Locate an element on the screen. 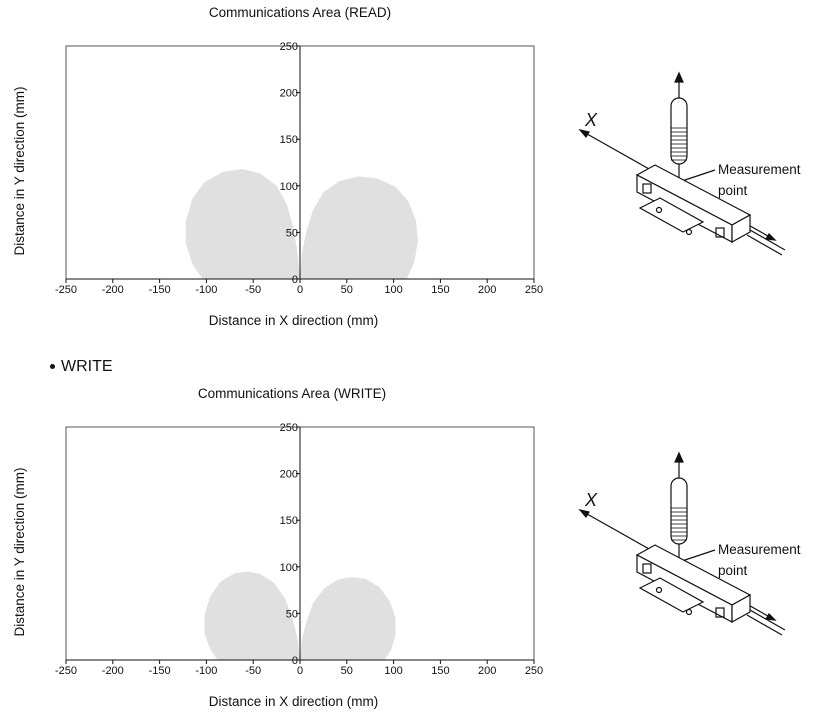 The height and width of the screenshot is (725, 829). x-axis-label-write: Distance in X direction (mm) is located at coordinates (293, 701).